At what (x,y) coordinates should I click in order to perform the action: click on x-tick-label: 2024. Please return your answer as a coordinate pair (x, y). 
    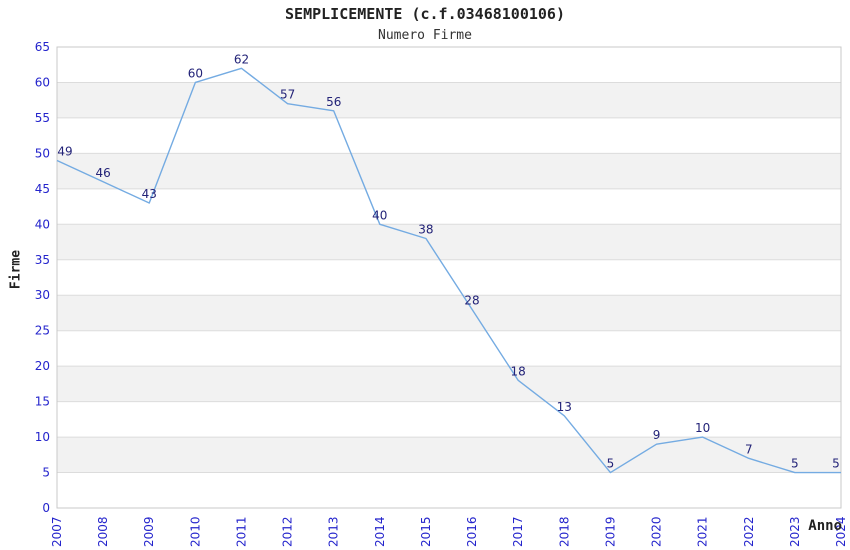
    Looking at the image, I should click on (841, 531).